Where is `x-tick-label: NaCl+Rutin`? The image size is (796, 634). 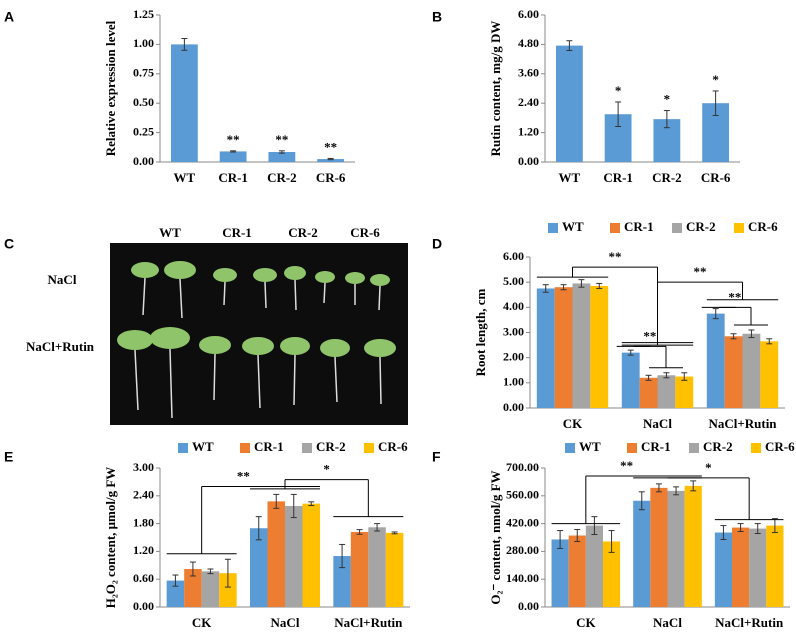
x-tick-label: NaCl+Rutin is located at coordinates (368, 622).